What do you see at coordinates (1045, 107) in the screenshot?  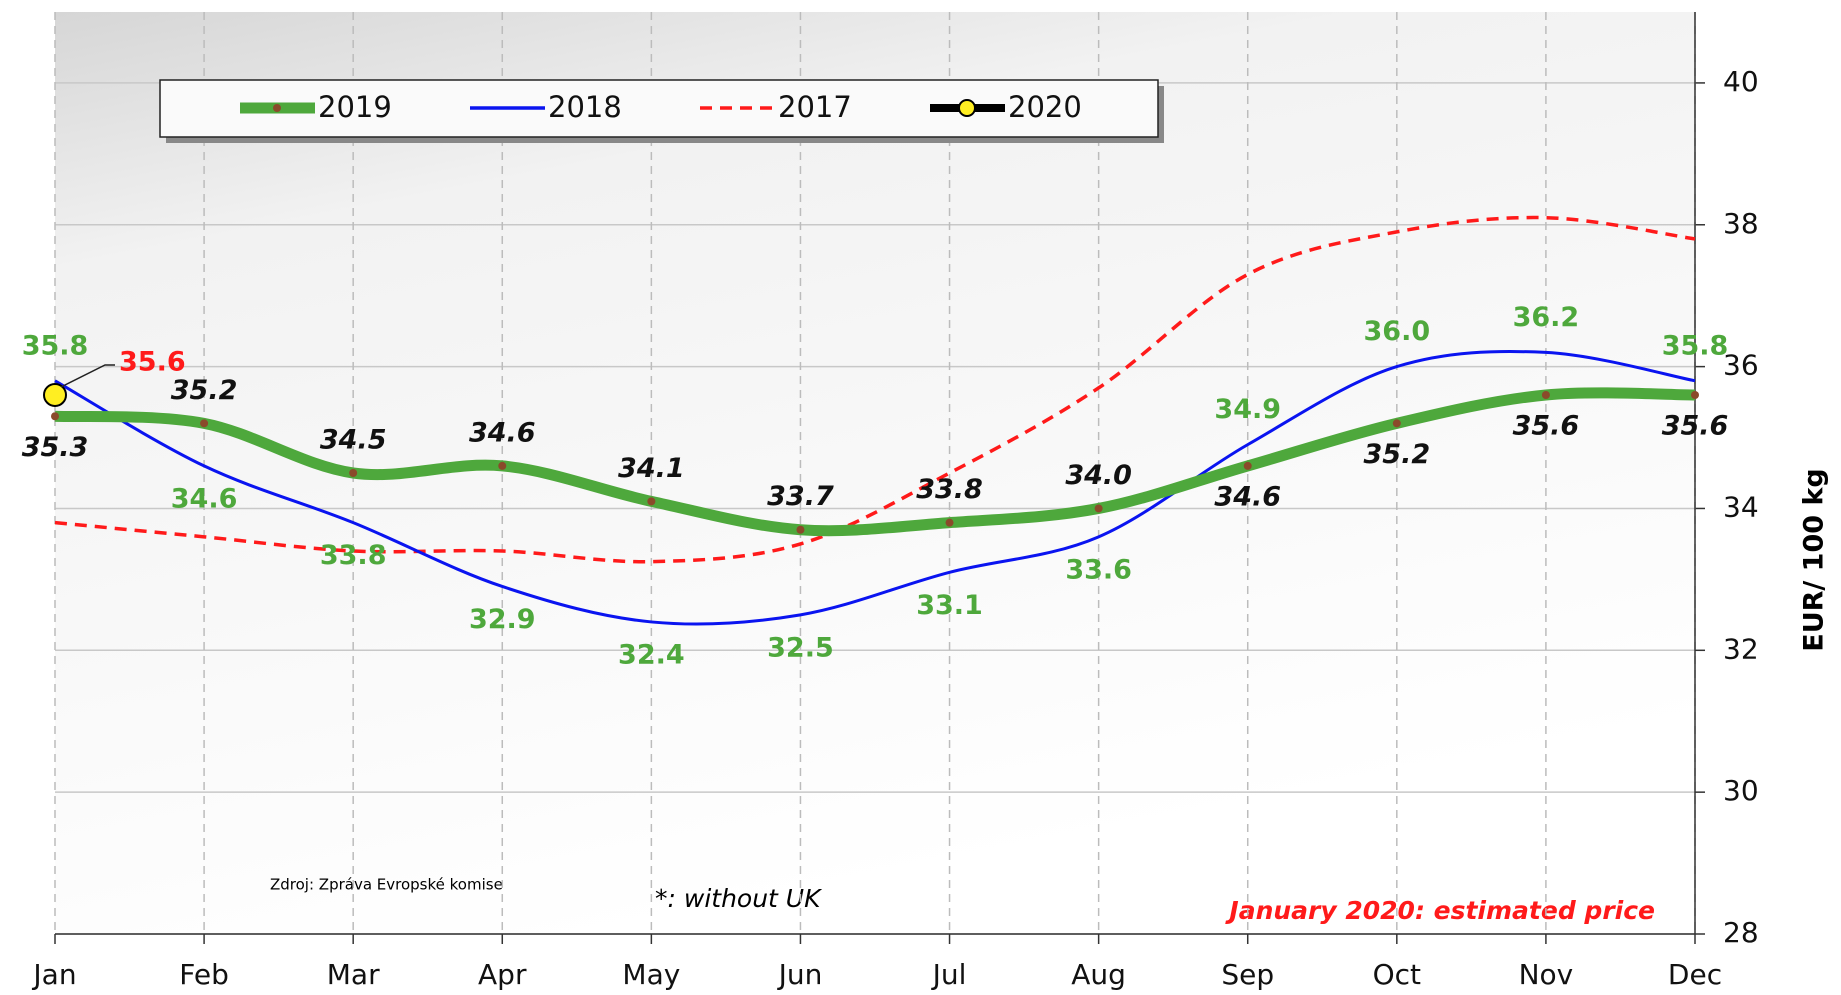 I see `legend-label: 2020` at bounding box center [1045, 107].